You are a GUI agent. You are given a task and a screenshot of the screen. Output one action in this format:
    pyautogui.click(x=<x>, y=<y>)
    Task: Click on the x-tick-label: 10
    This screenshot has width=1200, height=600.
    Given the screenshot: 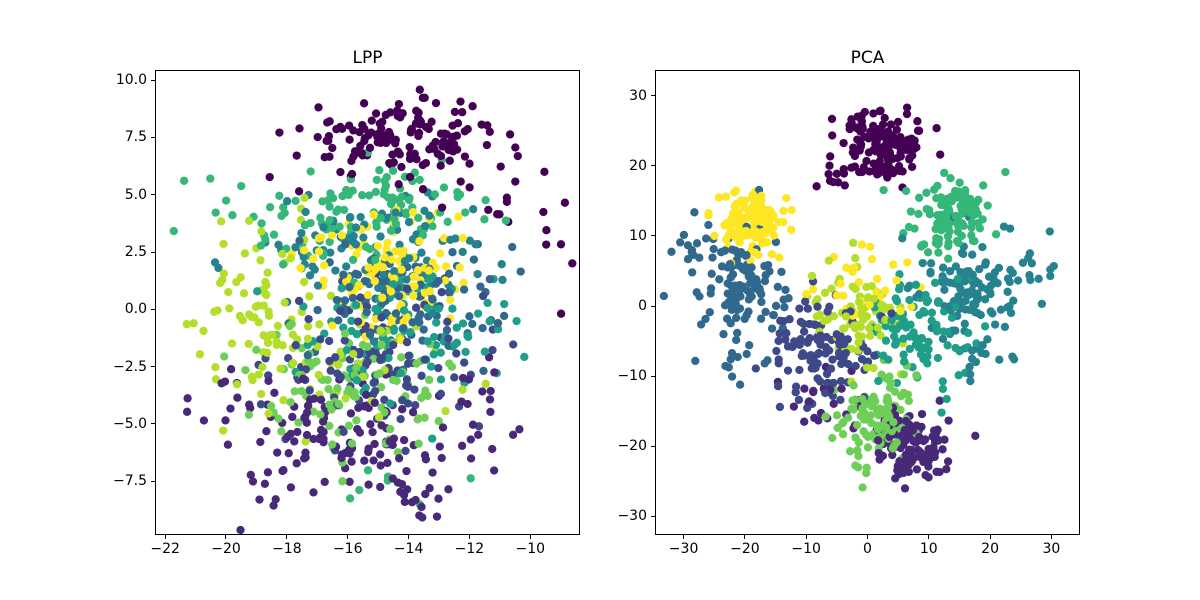 What is the action you would take?
    pyautogui.click(x=928, y=549)
    